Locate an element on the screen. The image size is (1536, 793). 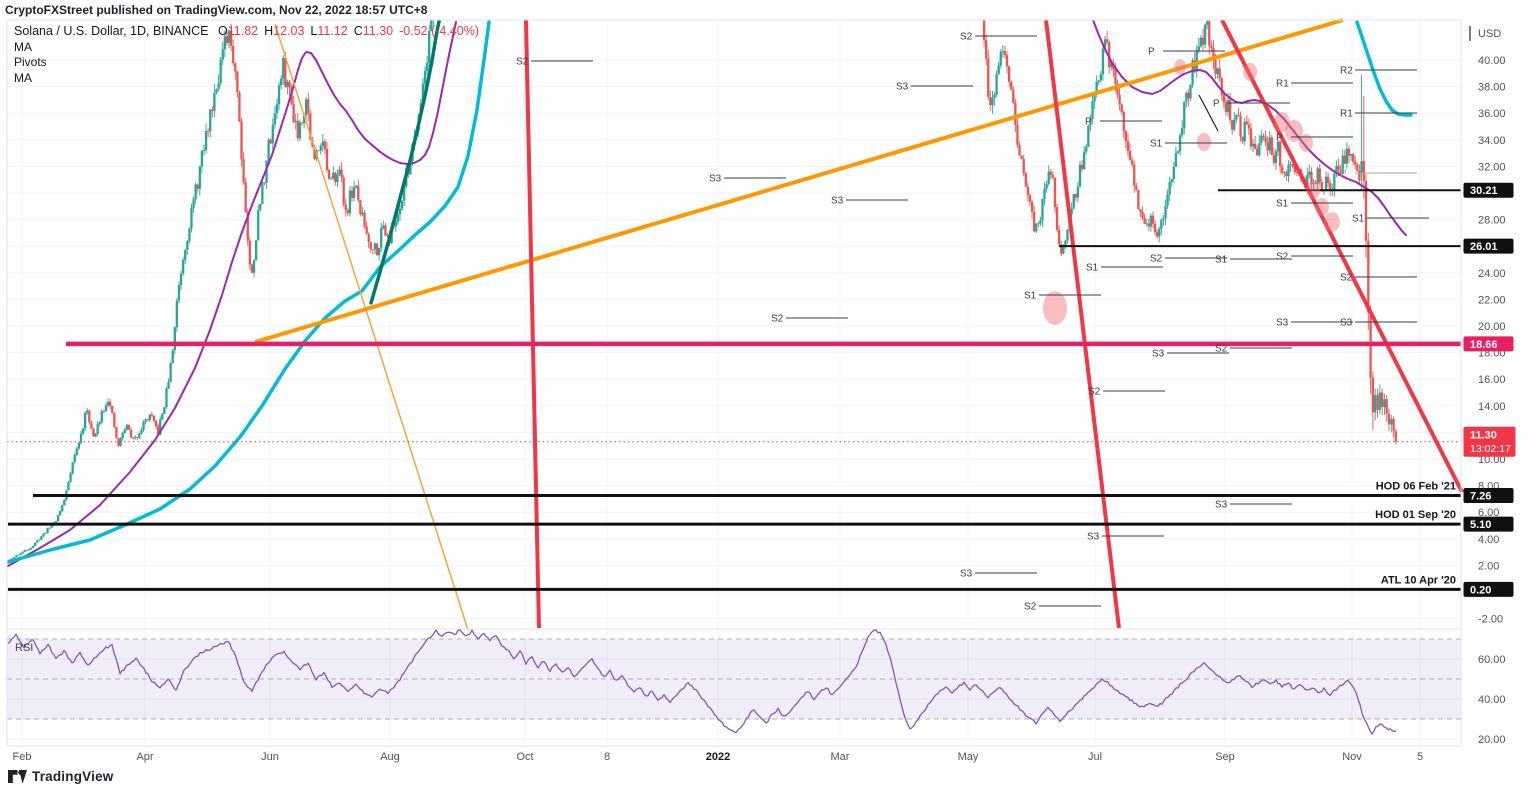
svg-text: 24.00 is located at coordinates (1492, 274).